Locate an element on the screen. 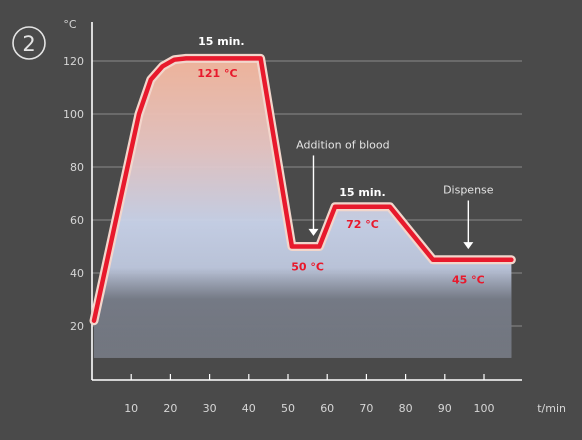 The width and height of the screenshot is (582, 440). x-tick-label-80: 80 is located at coordinates (406, 408).